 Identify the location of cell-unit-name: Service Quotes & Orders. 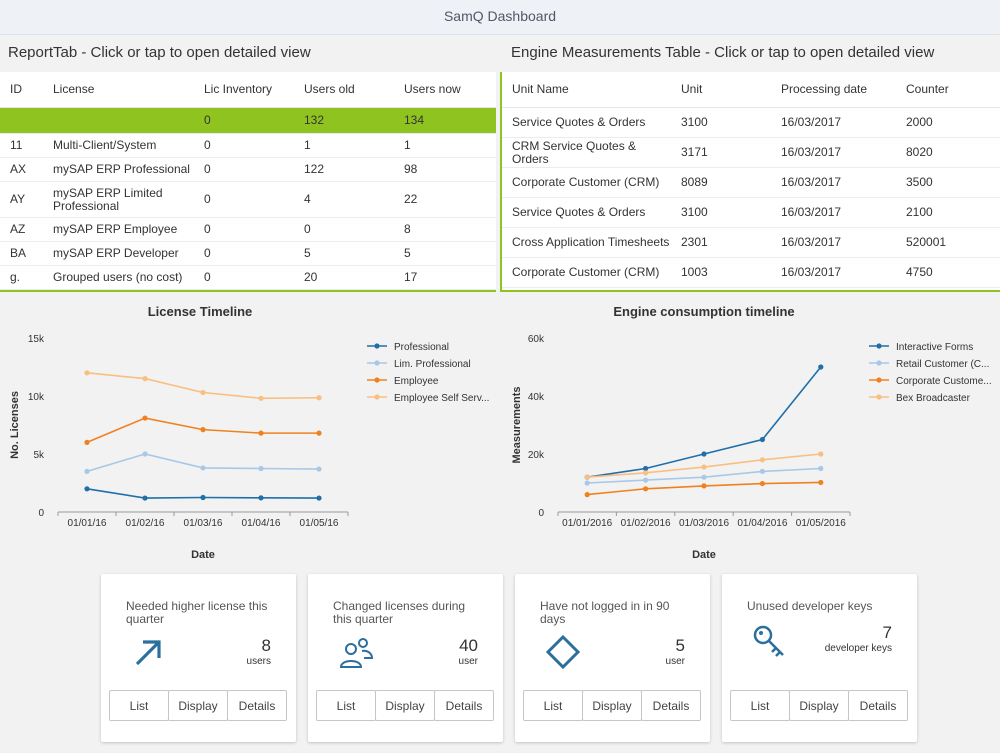
(579, 212).